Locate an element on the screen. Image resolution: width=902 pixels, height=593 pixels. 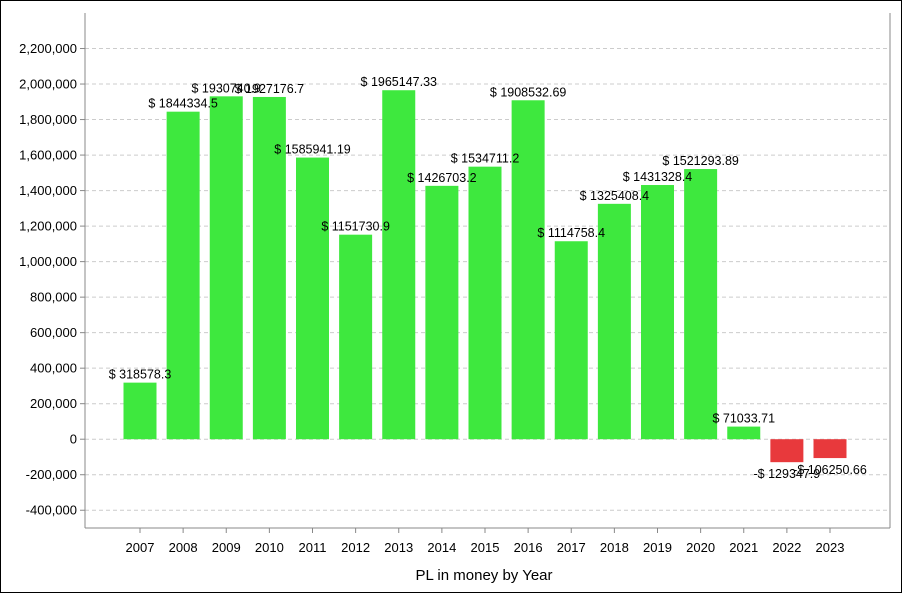
data-label-2013: $ 1965147.33 is located at coordinates (399, 82).